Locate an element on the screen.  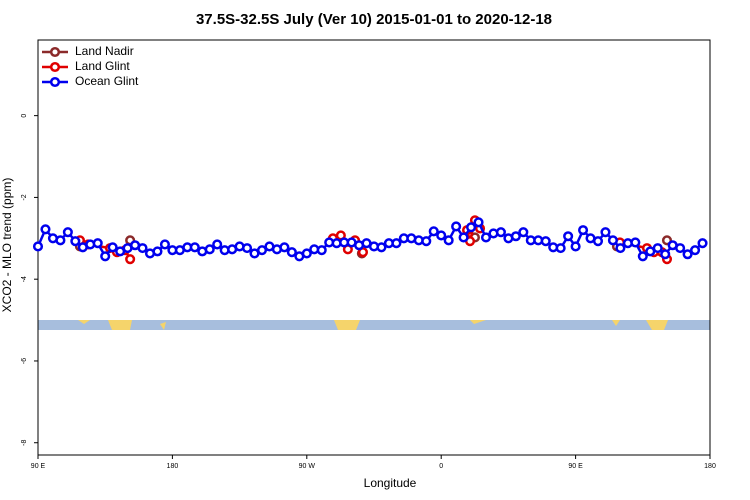
x-tick-label: 0 is located at coordinates (441, 466).